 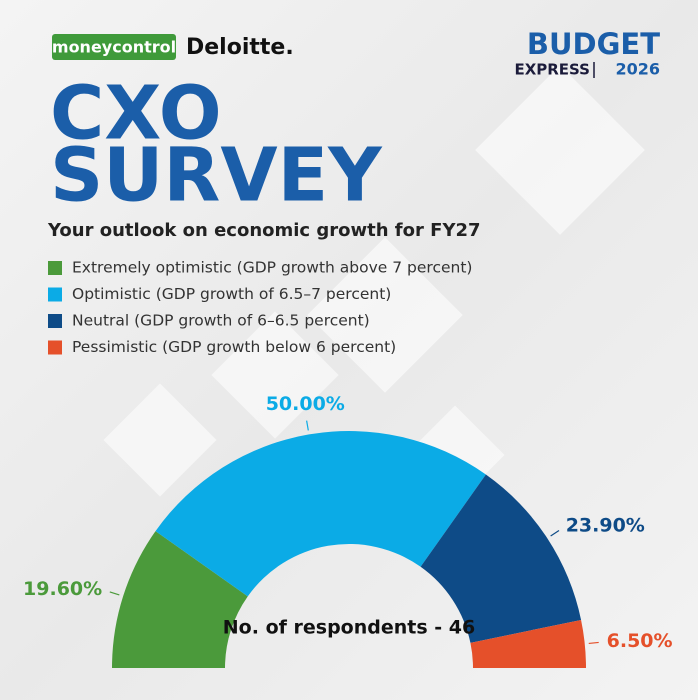 I want to click on title-line: SURVEY, so click(x=216, y=176).